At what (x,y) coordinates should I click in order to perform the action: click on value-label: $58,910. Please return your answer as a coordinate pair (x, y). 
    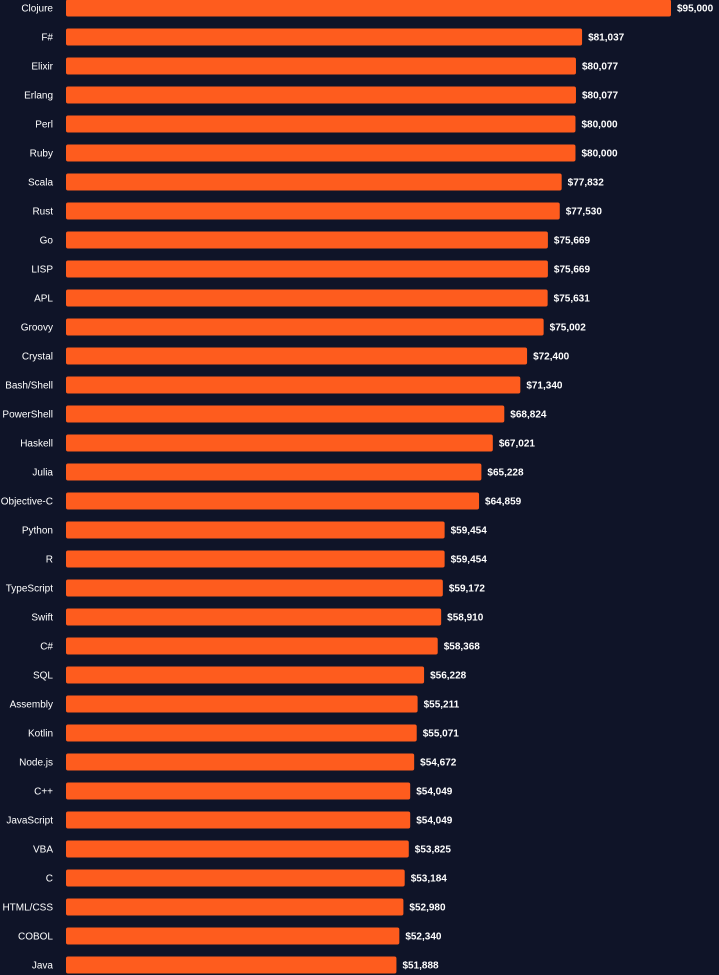
    Looking at the image, I should click on (465, 618).